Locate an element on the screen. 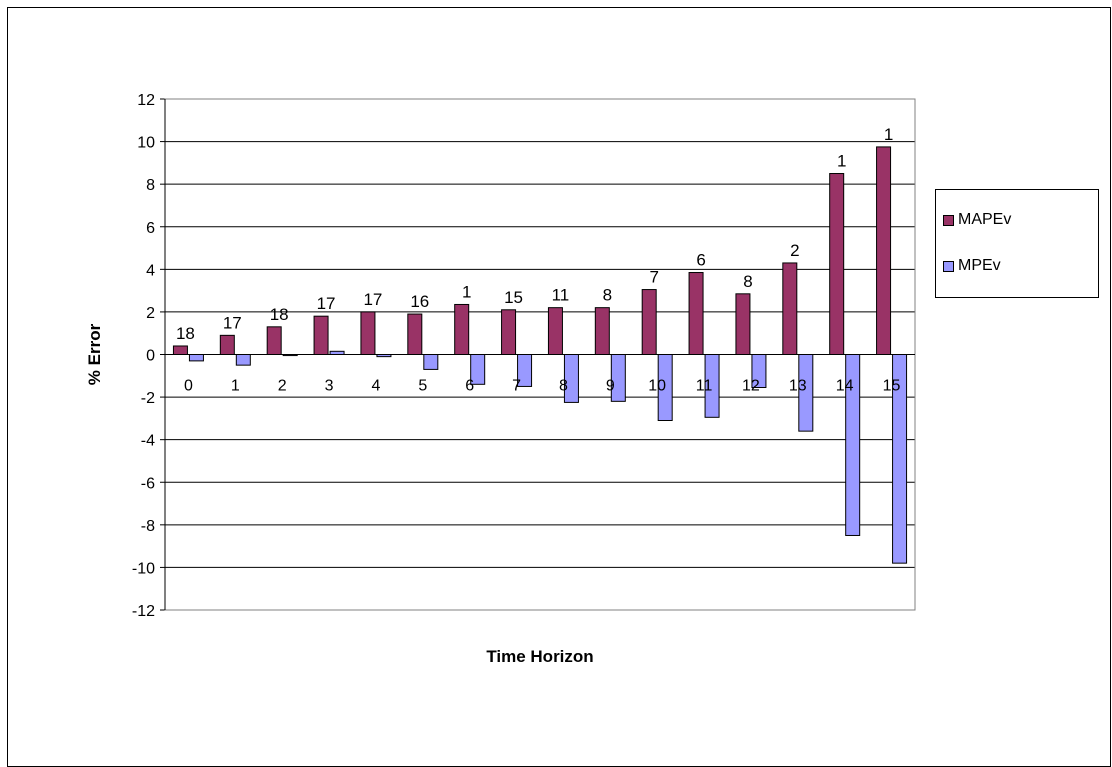  legend-swatch-mapev is located at coordinates (948, 220).